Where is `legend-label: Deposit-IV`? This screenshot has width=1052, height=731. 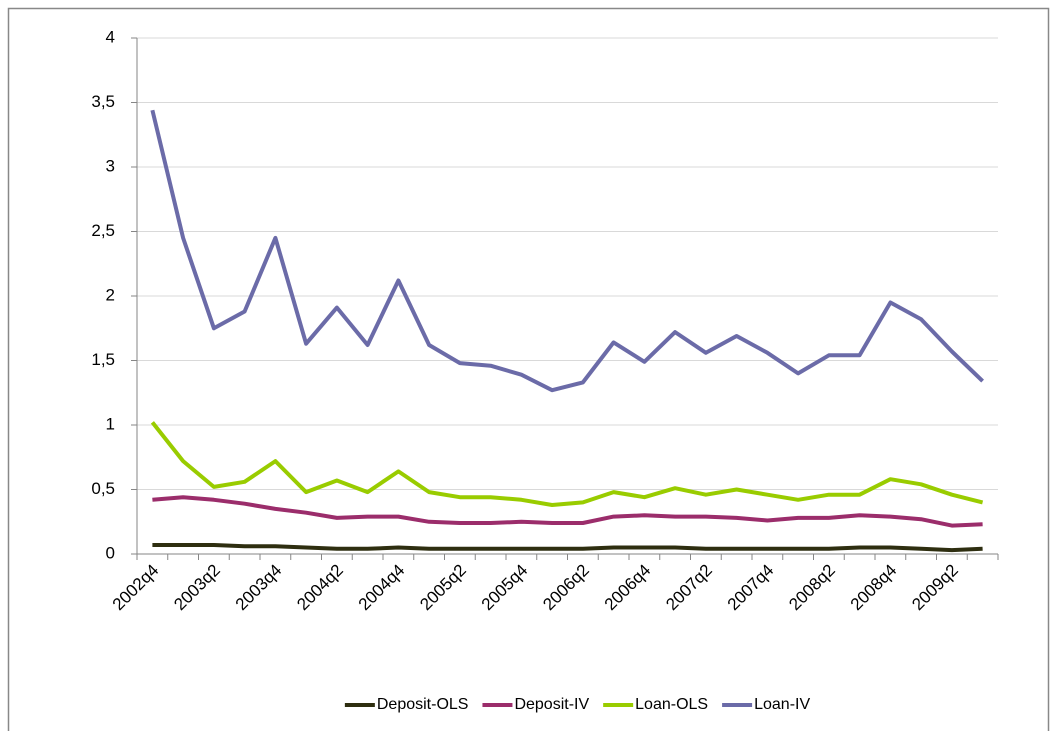 legend-label: Deposit-IV is located at coordinates (551, 704).